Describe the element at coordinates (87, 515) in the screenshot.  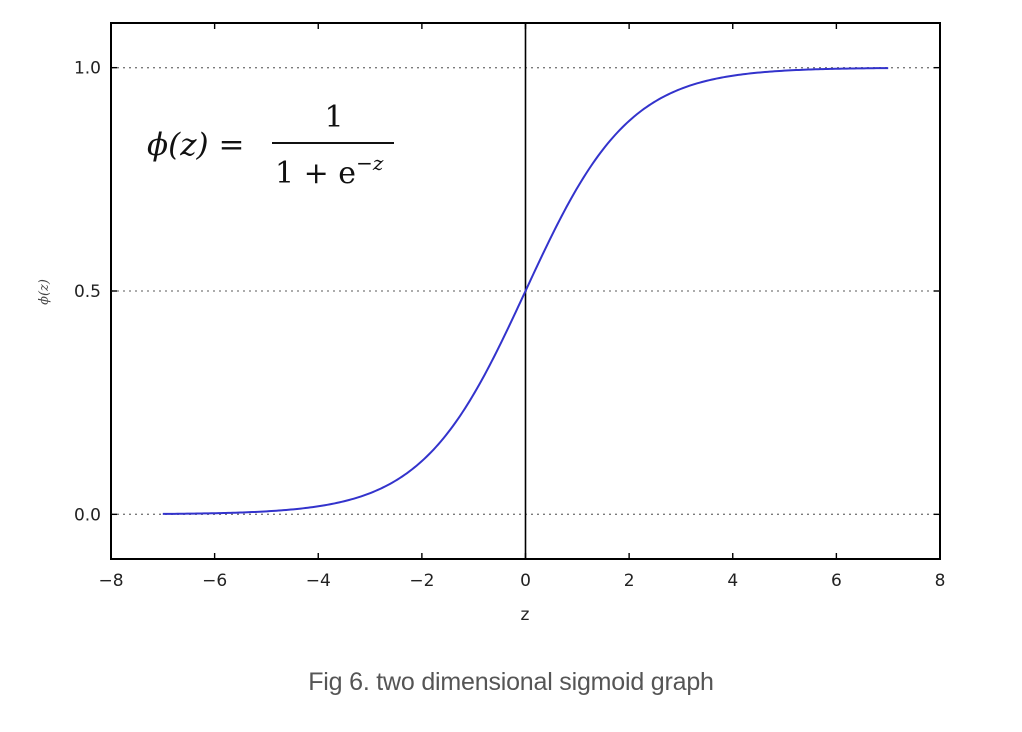
I see `y-tick-label: 0.0` at that location.